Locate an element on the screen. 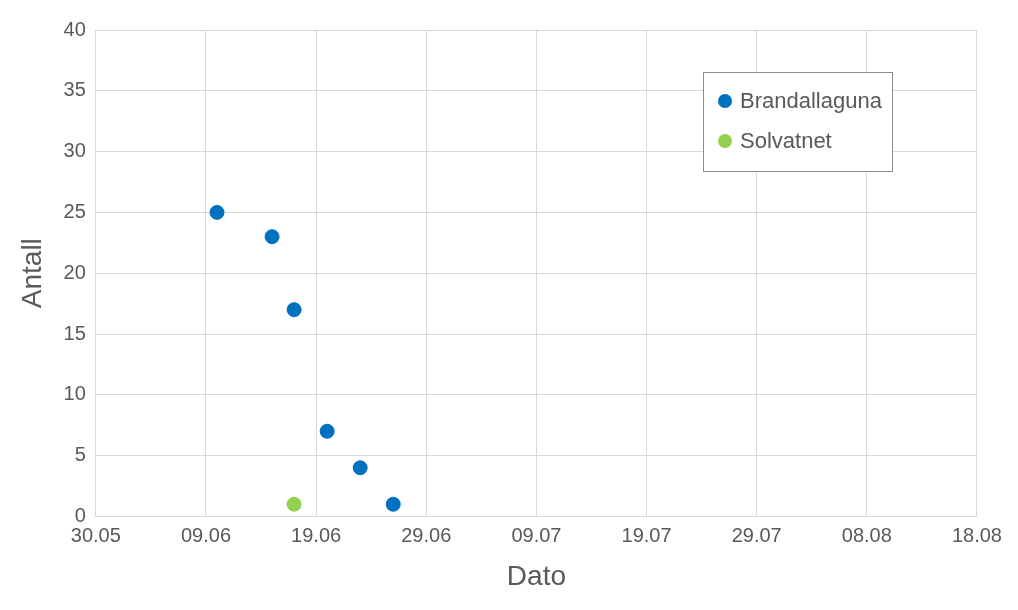 The width and height of the screenshot is (1018, 610). y-tick-label: 5 is located at coordinates (80, 454).